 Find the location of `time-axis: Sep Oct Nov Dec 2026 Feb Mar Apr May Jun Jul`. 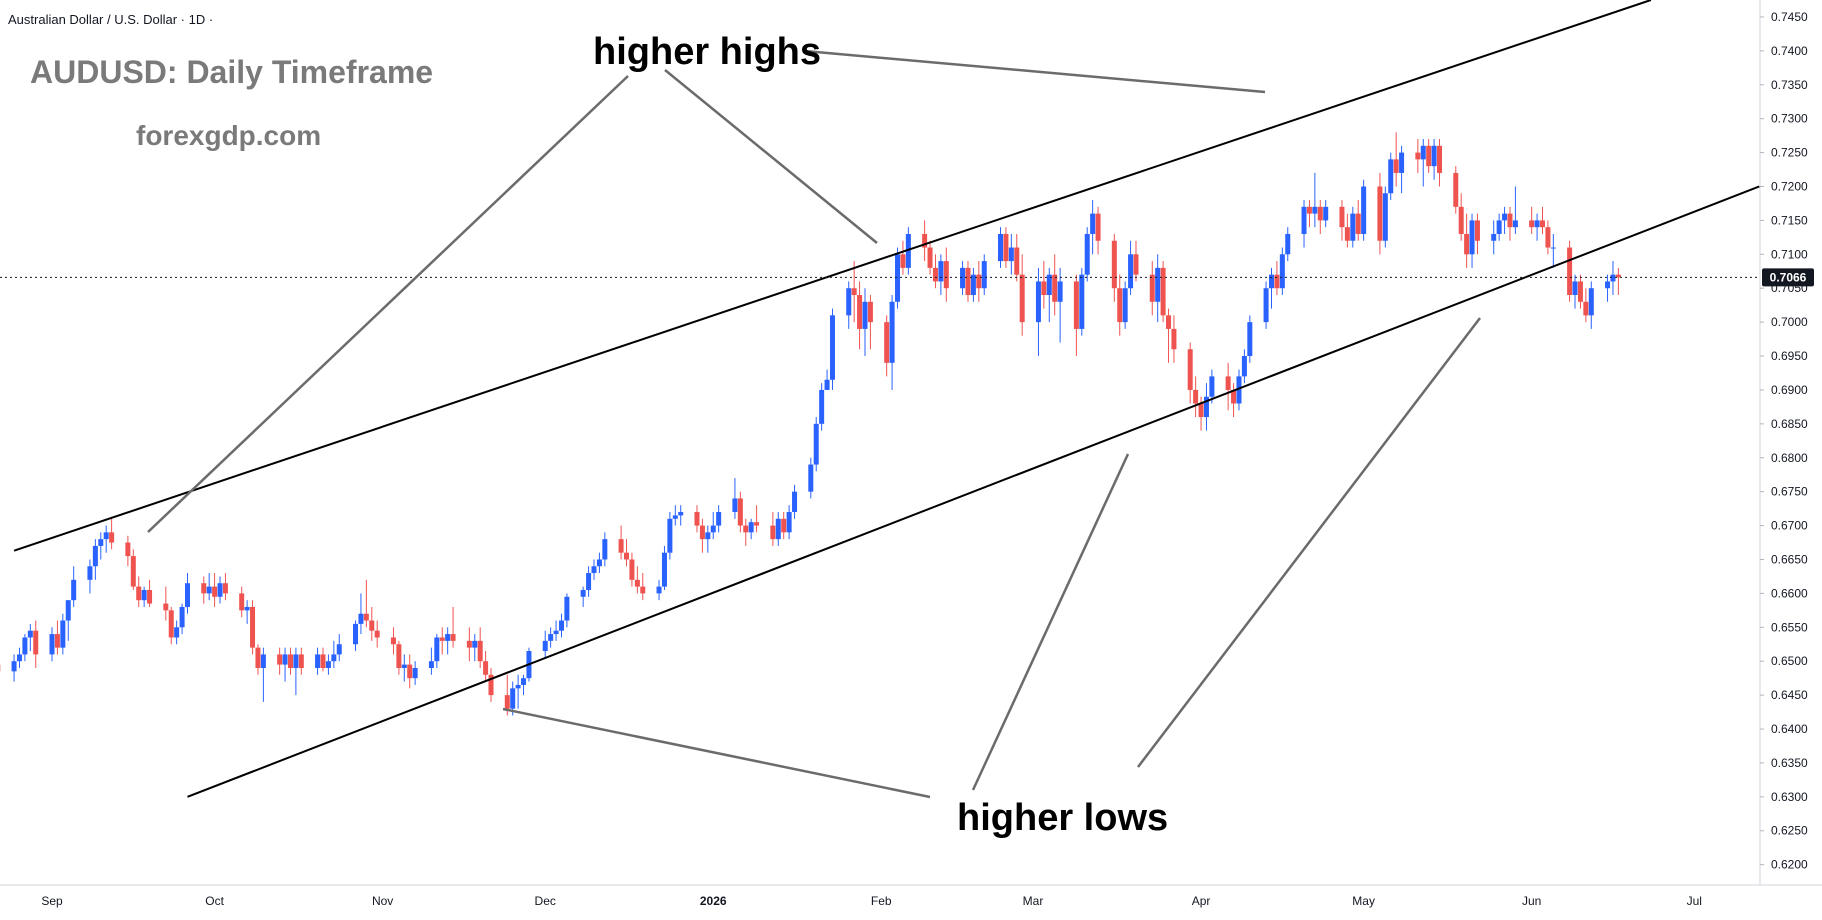

time-axis: Sep Oct Nov Dec 2026 Feb Mar Apr May Jun Jul is located at coordinates (871, 901).